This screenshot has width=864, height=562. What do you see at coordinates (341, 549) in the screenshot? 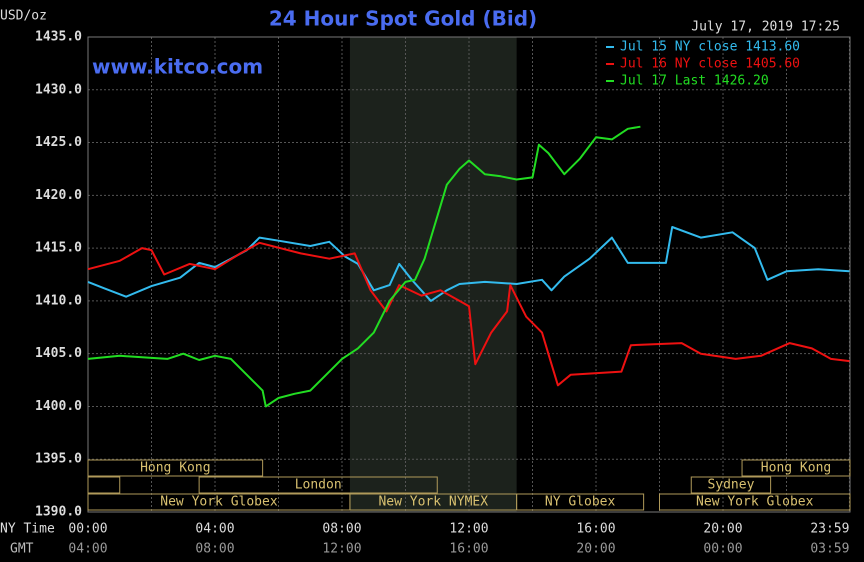
I see `x2-tick-label: 12:00` at bounding box center [341, 549].